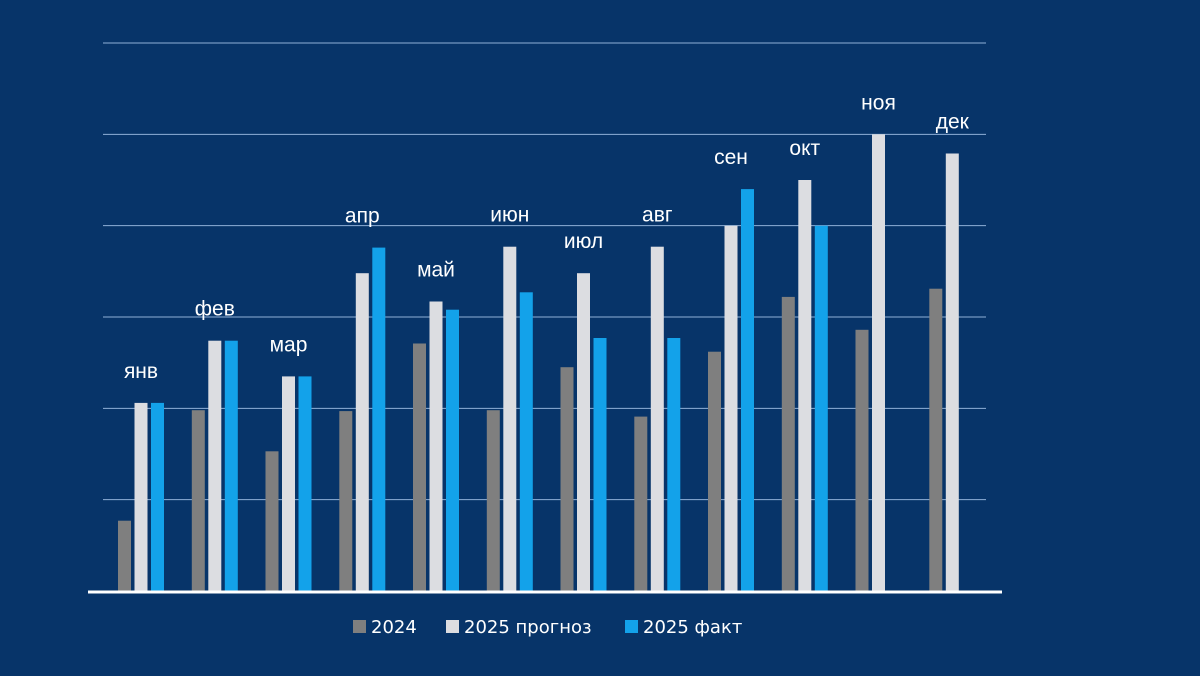 Image resolution: width=1200 pixels, height=676 pixels. What do you see at coordinates (878, 102) in the screenshot?
I see `category-label: ноя` at bounding box center [878, 102].